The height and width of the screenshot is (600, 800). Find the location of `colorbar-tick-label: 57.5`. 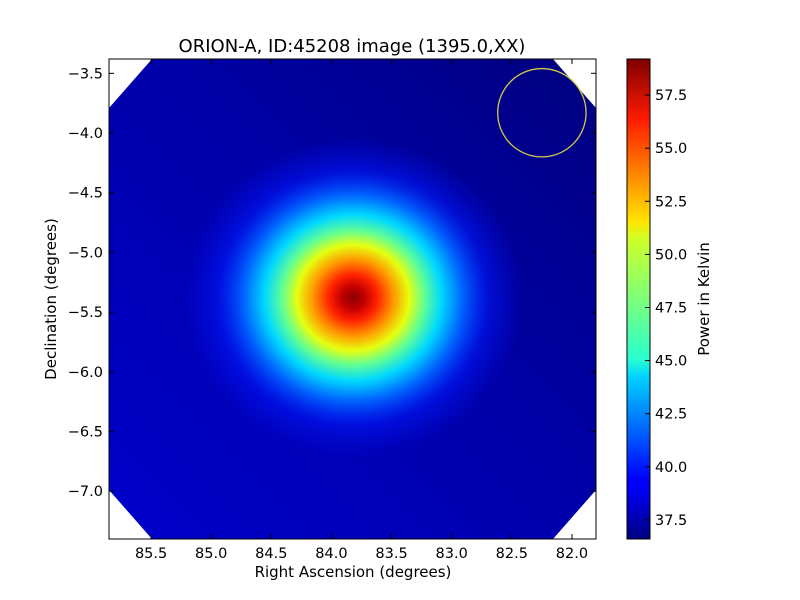

colorbar-tick-label: 57.5 is located at coordinates (671, 96).